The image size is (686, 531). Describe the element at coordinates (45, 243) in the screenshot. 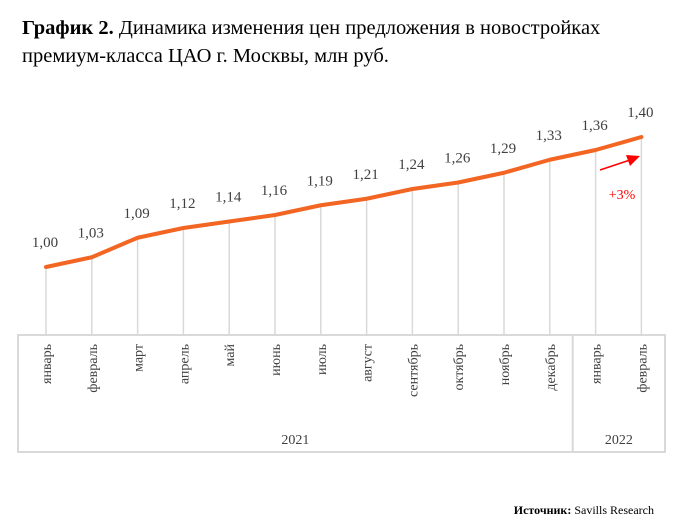

I see `data-label: 1,00` at that location.